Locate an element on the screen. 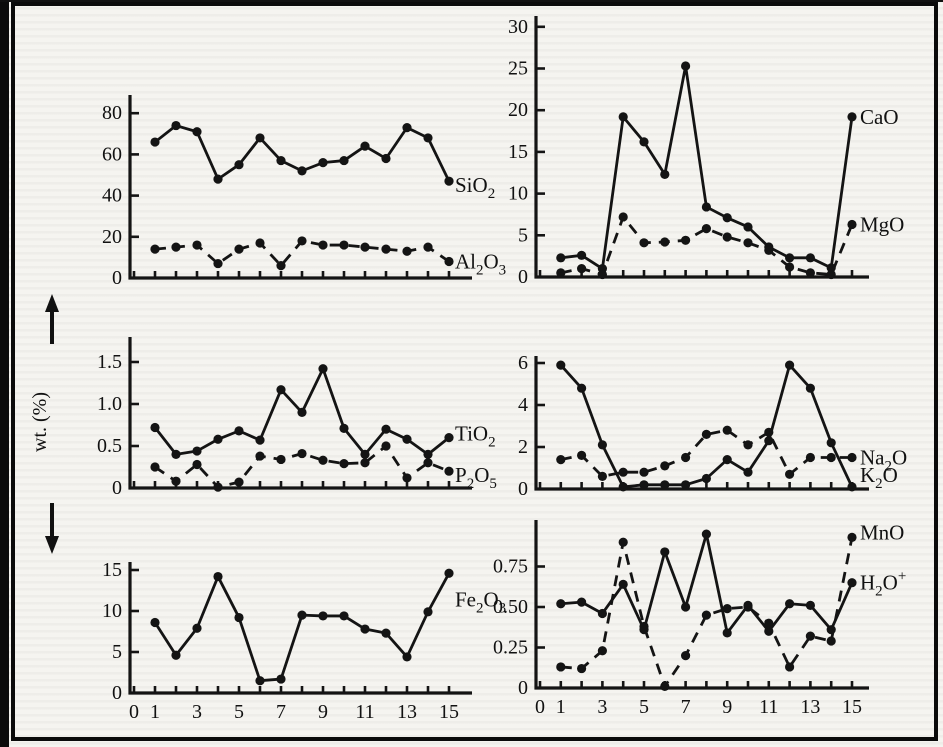 This screenshot has height=747, width=943. x-axis is located at coordinates (300, 275).